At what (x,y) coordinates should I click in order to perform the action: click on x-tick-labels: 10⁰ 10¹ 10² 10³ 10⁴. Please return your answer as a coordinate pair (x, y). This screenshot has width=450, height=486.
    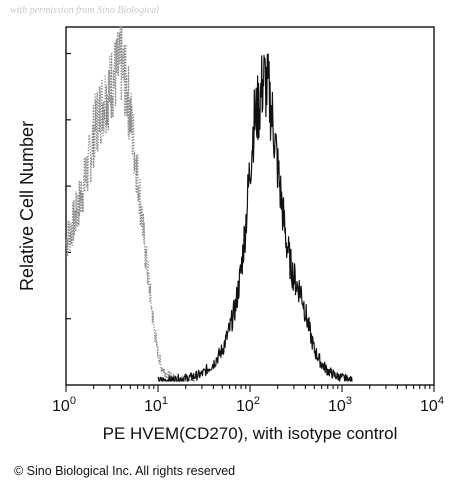
    Looking at the image, I should click on (248, 405).